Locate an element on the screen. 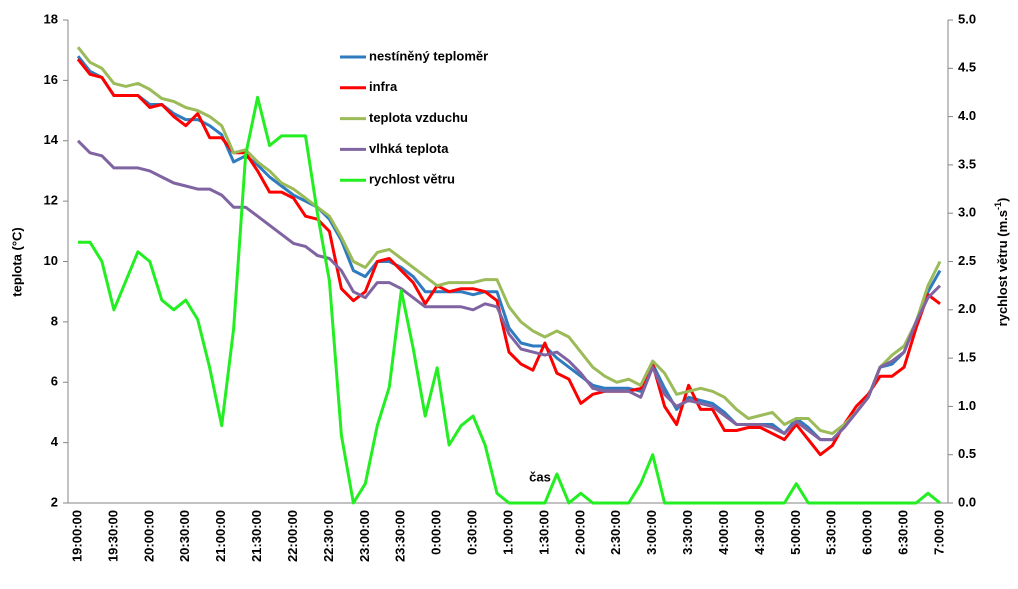 The width and height of the screenshot is (1018, 589). x-axis-label: čas is located at coordinates (540, 476).